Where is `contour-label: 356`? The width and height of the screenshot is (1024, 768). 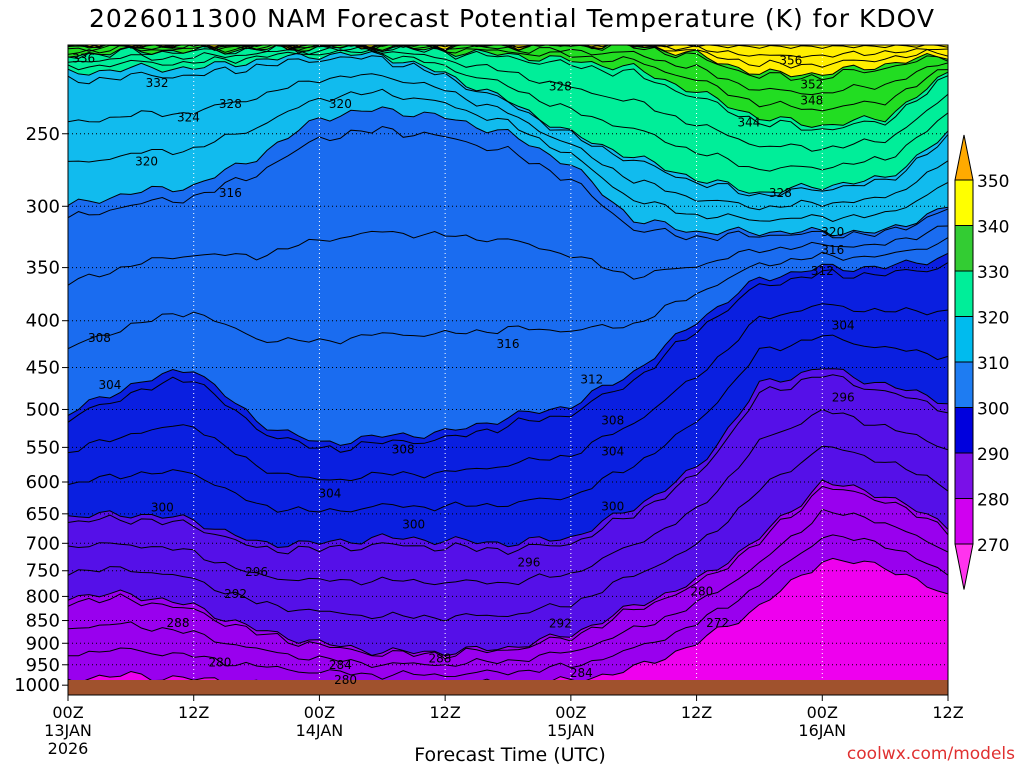 contour-label: 356 is located at coordinates (790, 61).